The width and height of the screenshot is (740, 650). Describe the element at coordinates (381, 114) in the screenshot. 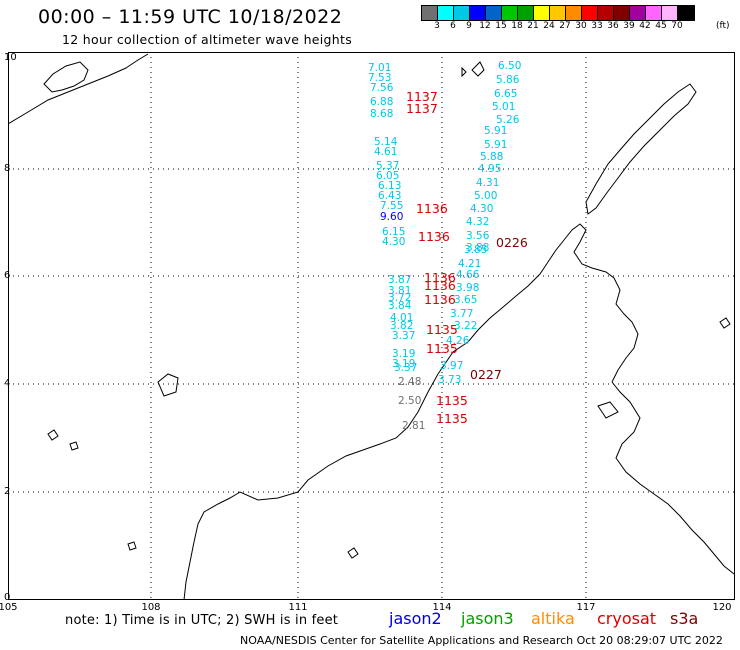

I see `wave-height-label: 8.68` at that location.